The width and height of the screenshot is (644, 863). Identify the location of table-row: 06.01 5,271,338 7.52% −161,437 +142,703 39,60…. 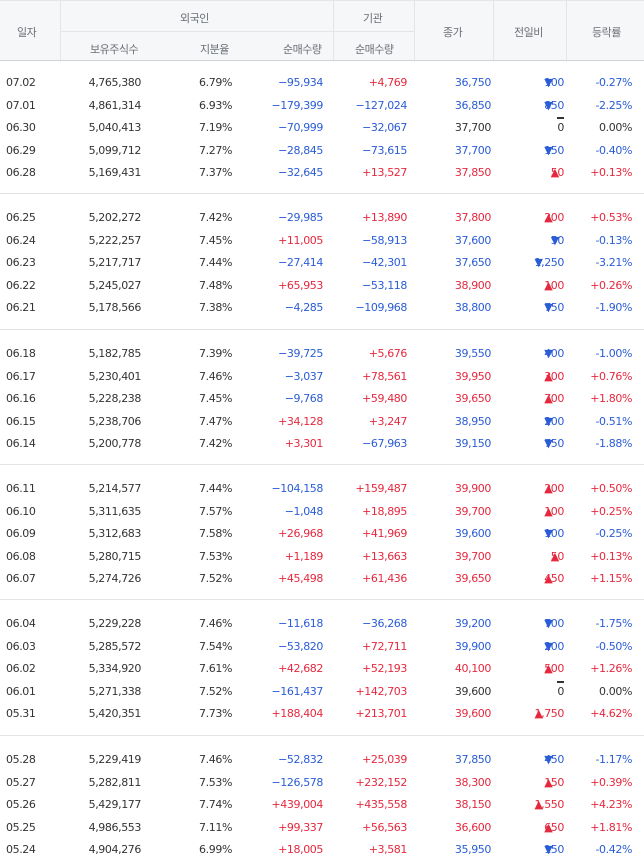
(322, 691).